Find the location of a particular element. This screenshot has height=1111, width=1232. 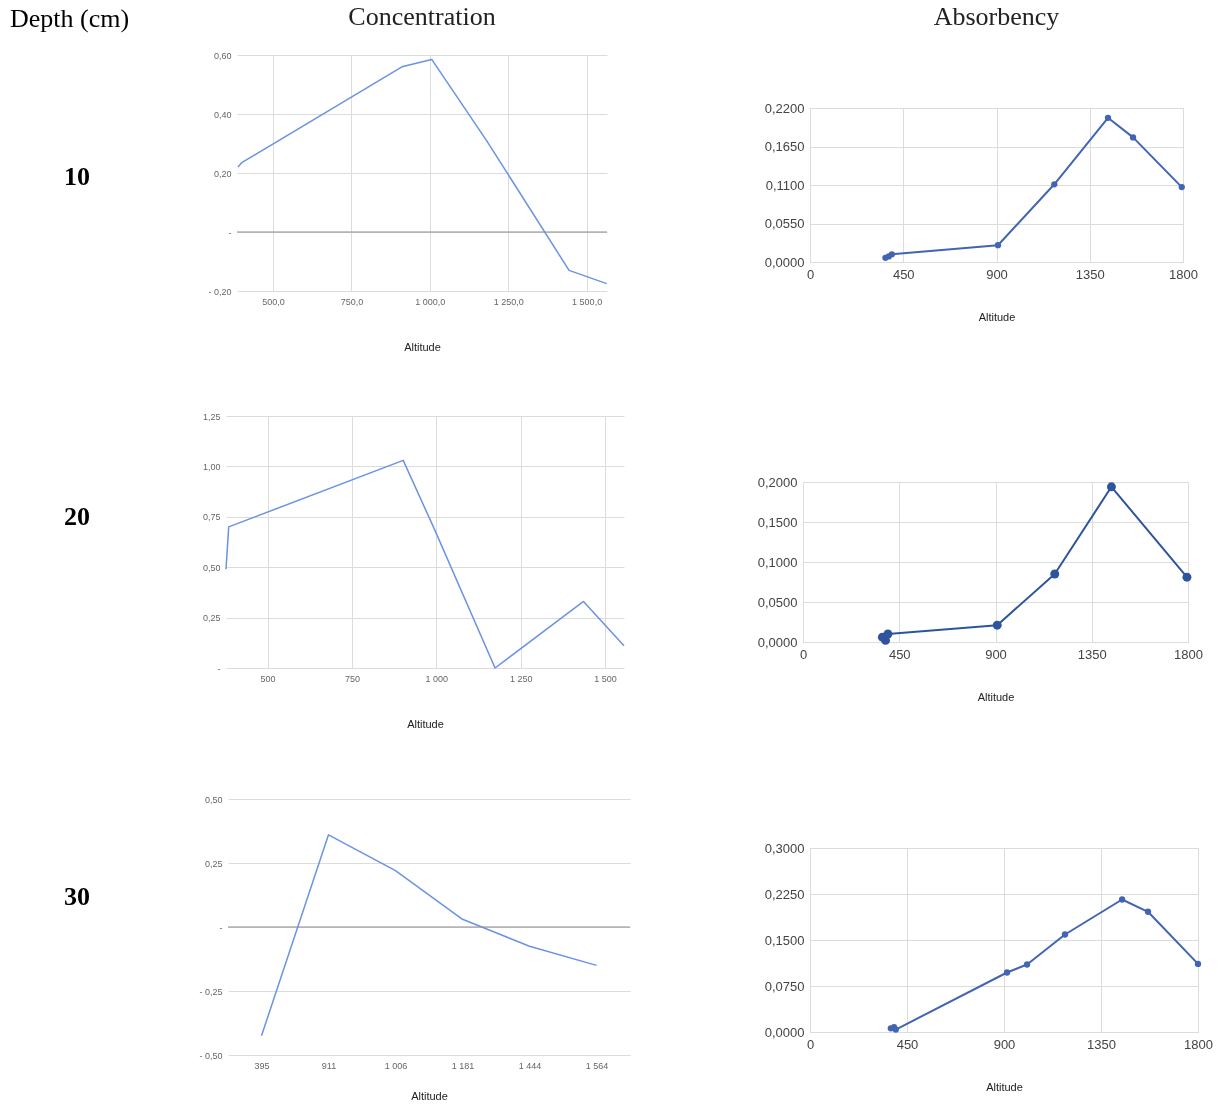

y-tick-label: 1,25 is located at coordinates (211, 416).